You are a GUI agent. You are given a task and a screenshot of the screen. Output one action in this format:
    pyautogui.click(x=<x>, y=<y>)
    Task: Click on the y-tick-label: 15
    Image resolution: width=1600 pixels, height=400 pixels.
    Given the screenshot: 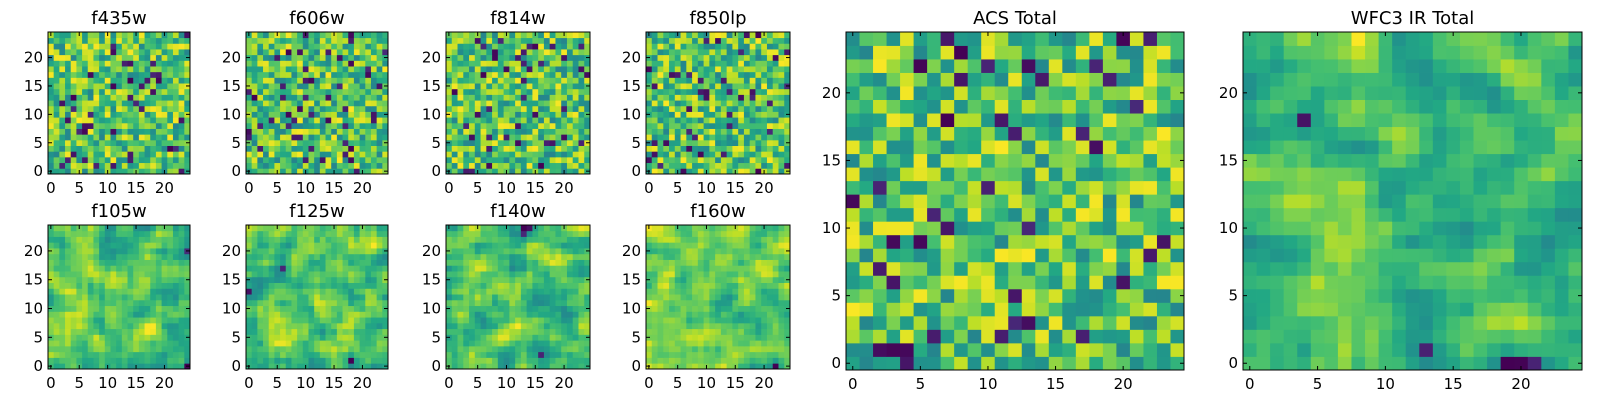 What is the action you would take?
    pyautogui.click(x=33, y=280)
    